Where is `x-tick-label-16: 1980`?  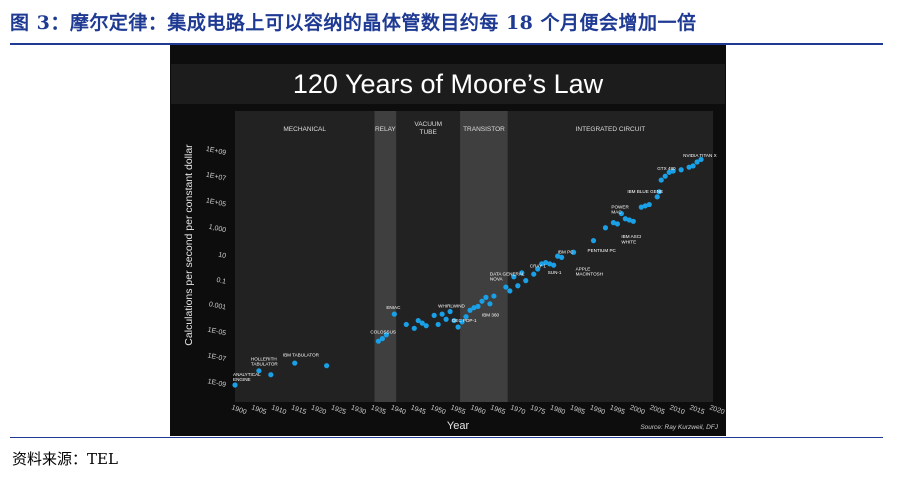
x-tick-label-16: 1980 is located at coordinates (557, 410).